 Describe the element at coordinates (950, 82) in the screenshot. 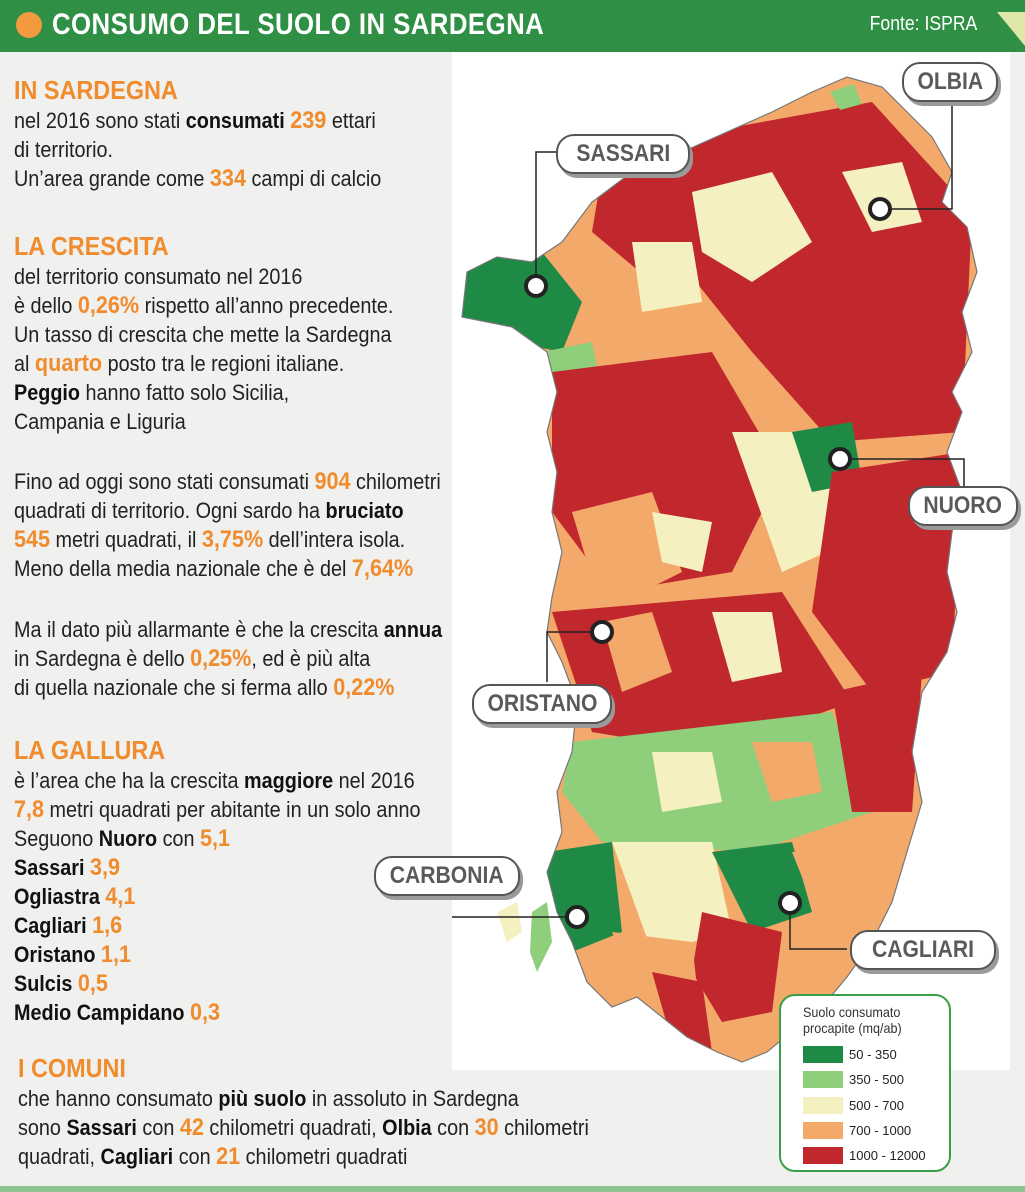

I see `callout-olbia: OLBIA` at that location.